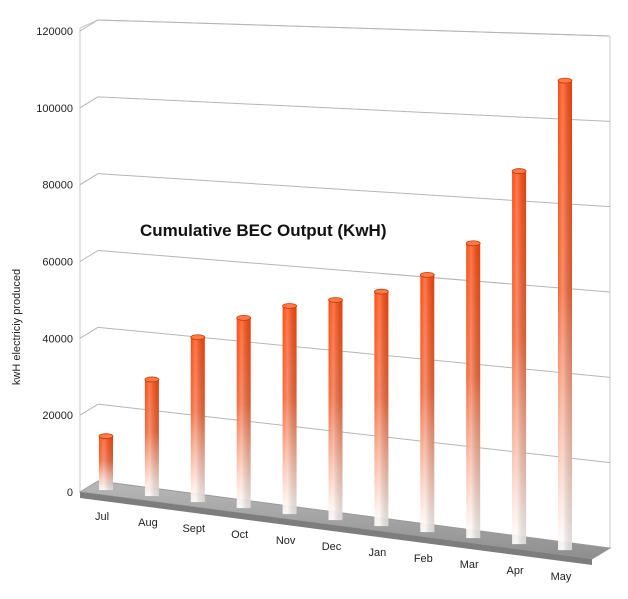  I want to click on bar-may, so click(565, 314).